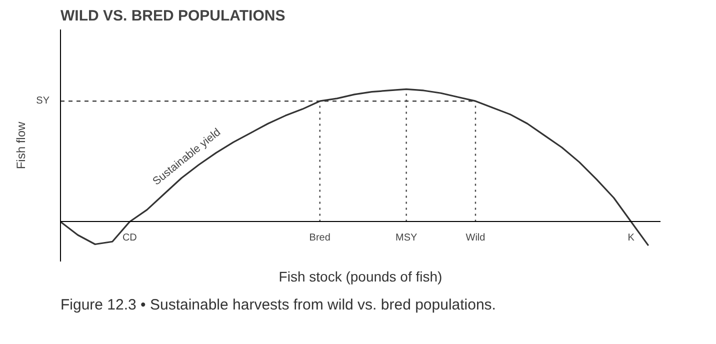 The width and height of the screenshot is (716, 344). Describe the element at coordinates (173, 16) in the screenshot. I see `chart-title: WILD VS. BRED POPULATIONS` at that location.